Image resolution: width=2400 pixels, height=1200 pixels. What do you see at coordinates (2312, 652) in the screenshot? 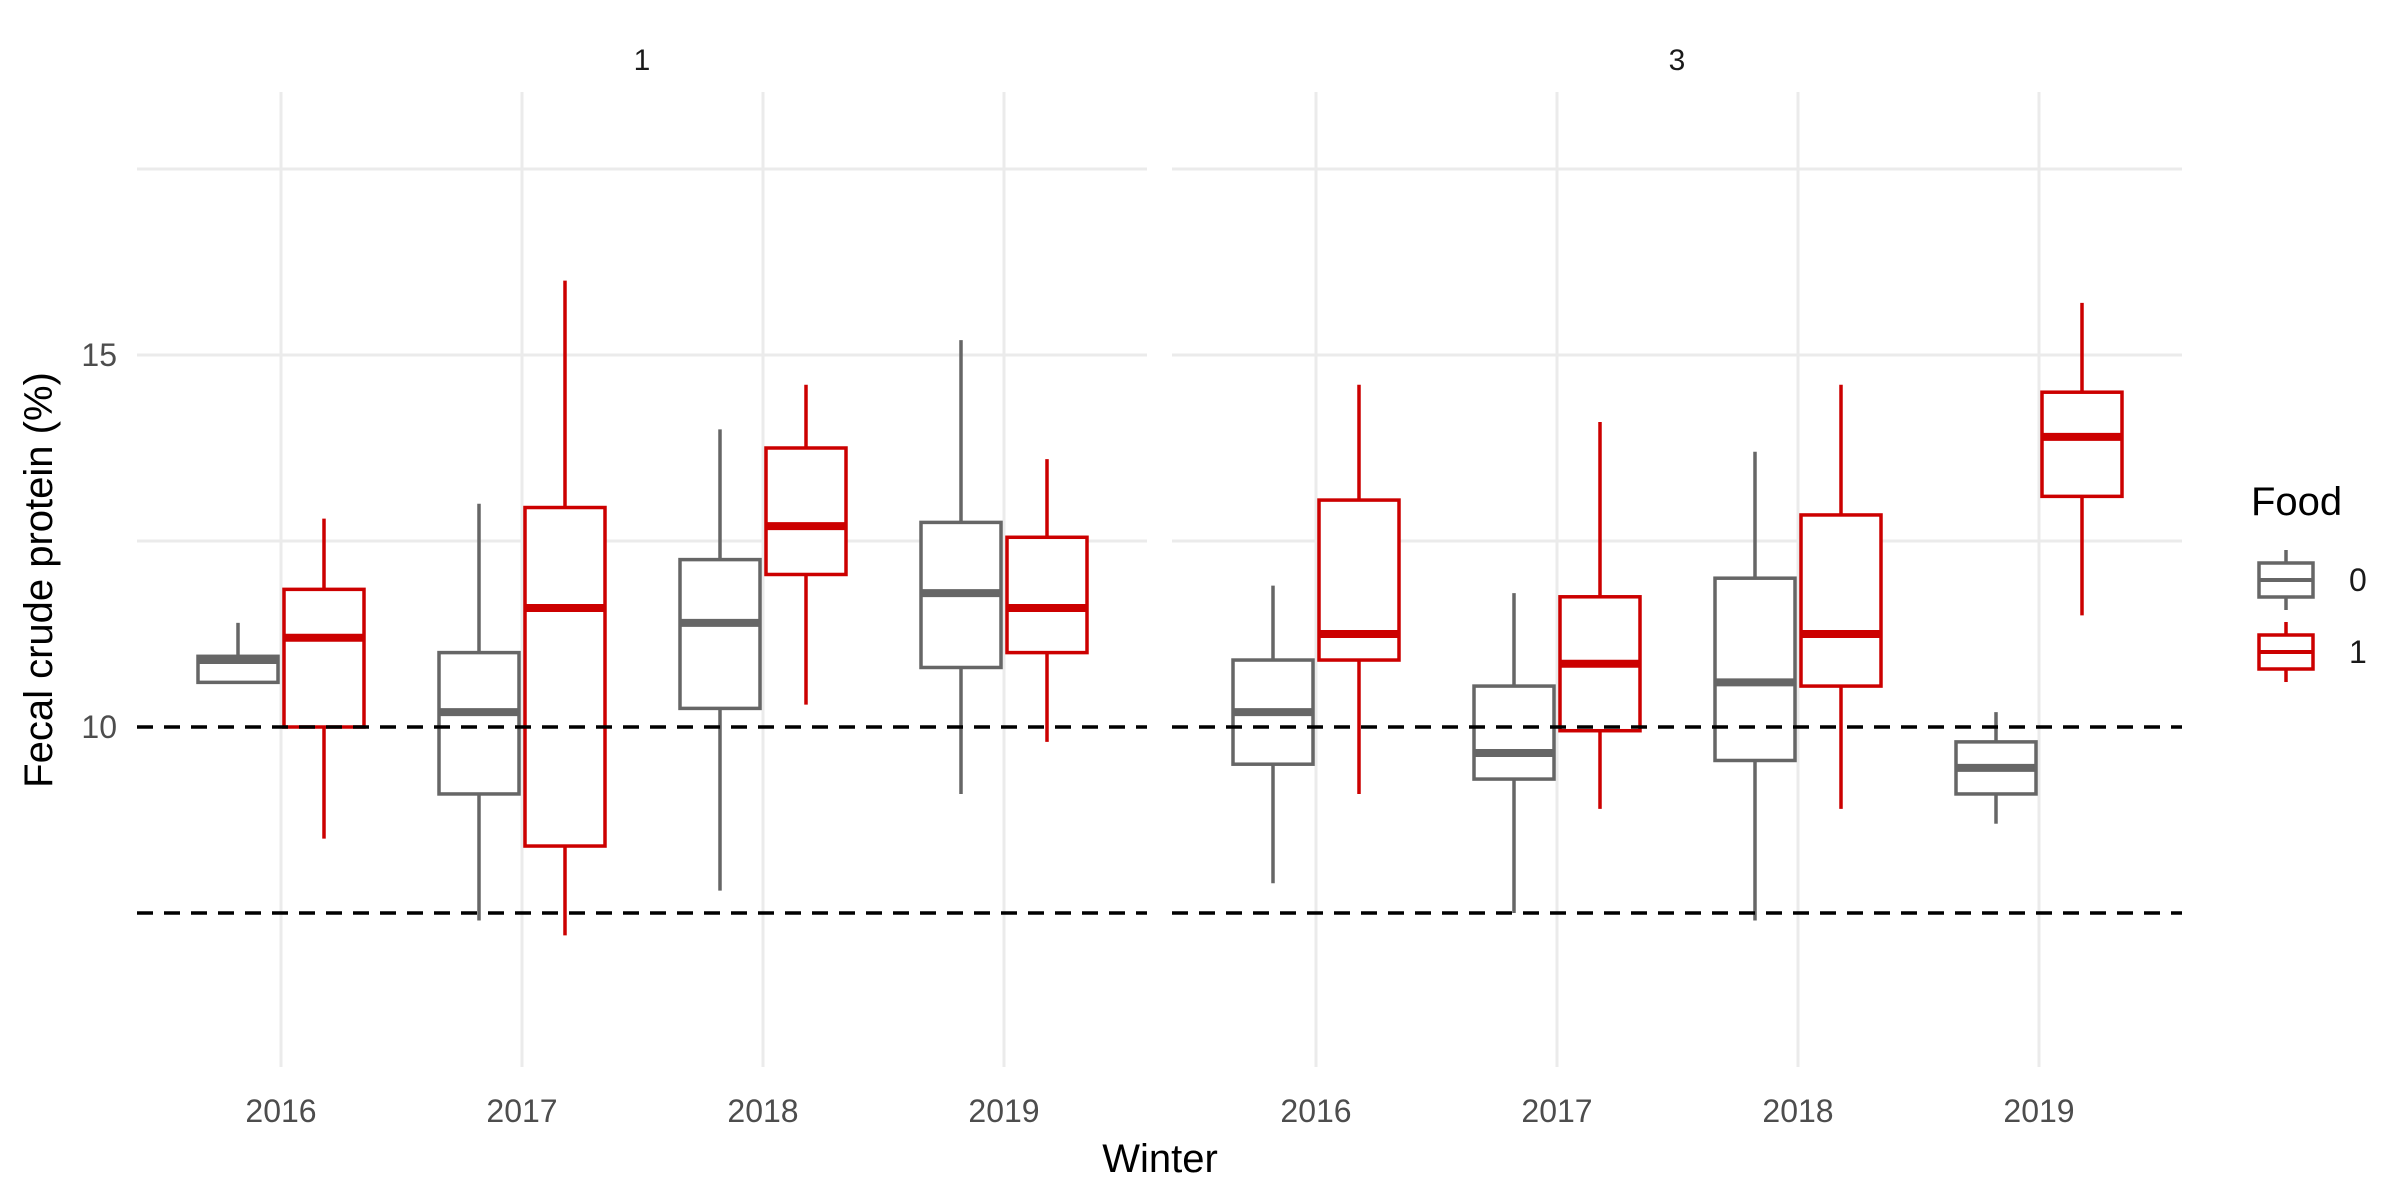
I see `legend-key-1: 1` at bounding box center [2312, 652].